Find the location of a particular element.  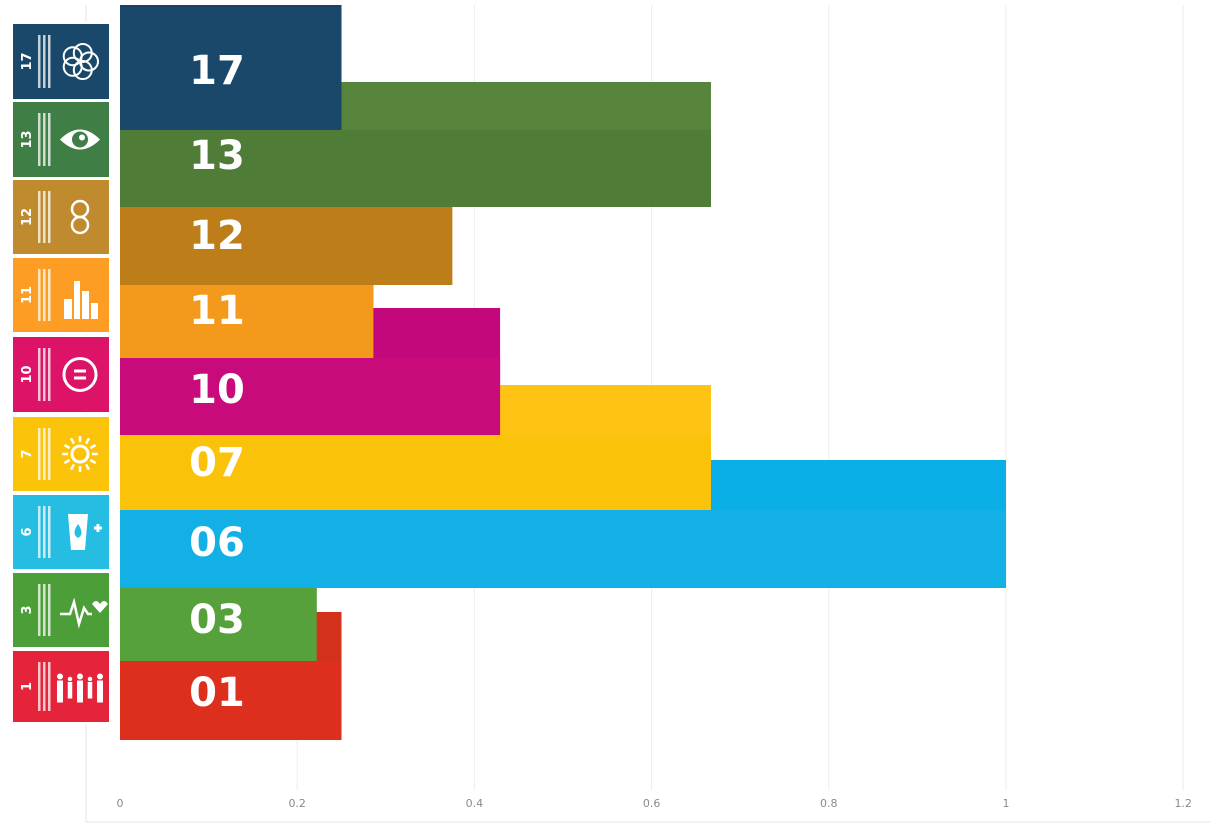

water-drop-glass-icon is located at coordinates (85, 532).